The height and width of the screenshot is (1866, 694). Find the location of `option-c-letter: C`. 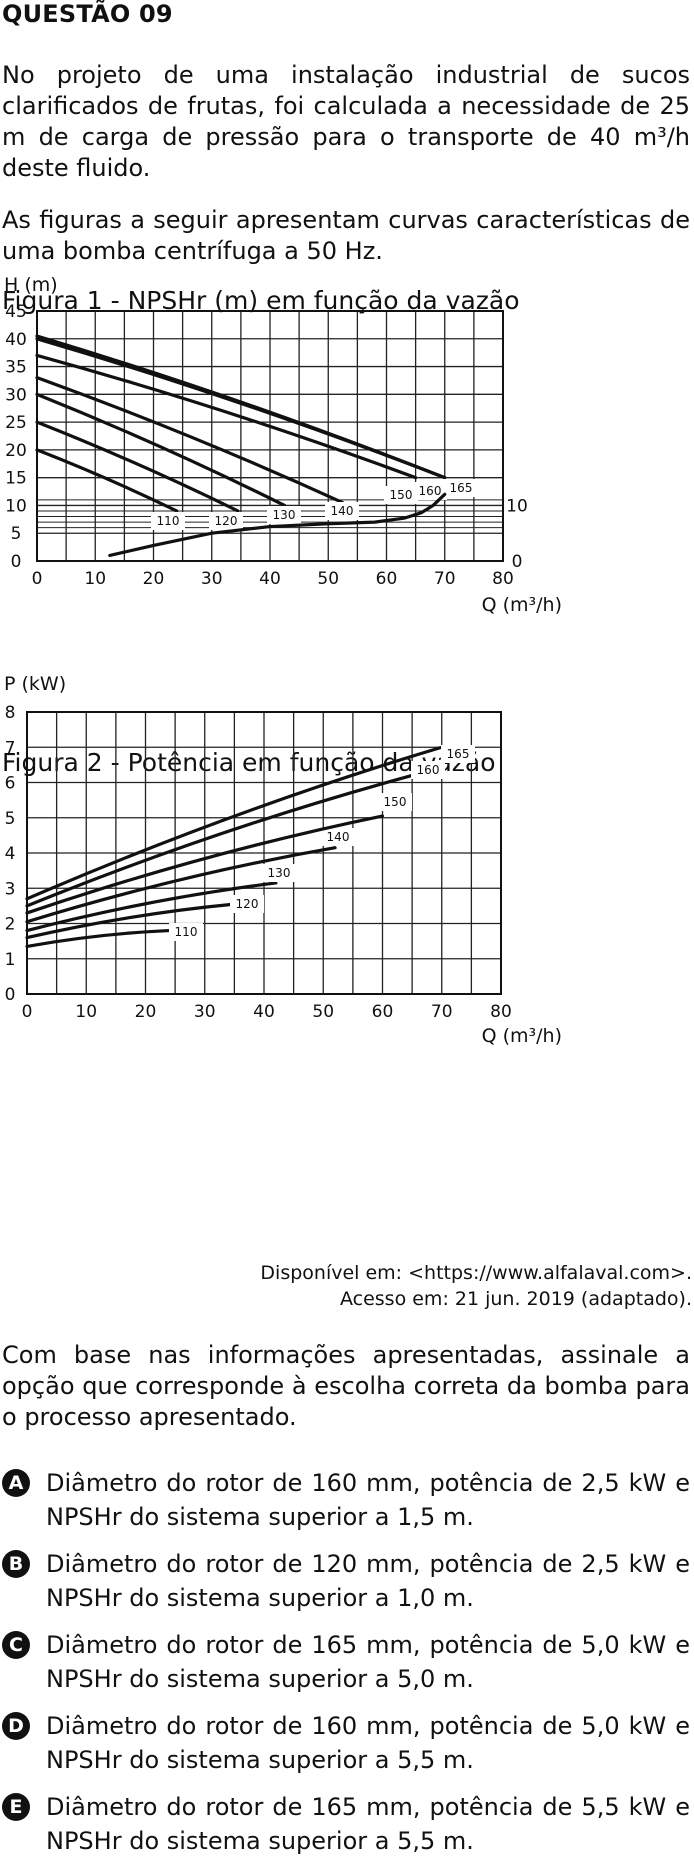

option-c-letter: C is located at coordinates (16, 1645).